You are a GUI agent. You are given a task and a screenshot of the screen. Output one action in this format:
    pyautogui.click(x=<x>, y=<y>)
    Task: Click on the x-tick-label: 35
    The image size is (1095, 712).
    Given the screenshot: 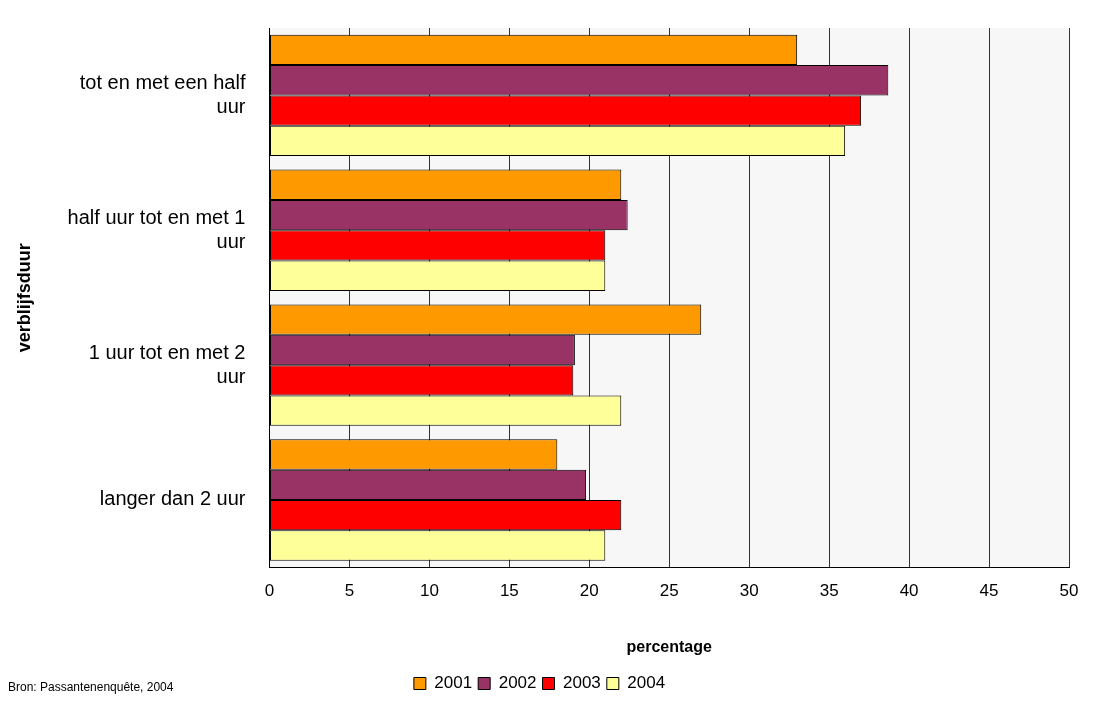 What is the action you would take?
    pyautogui.click(x=829, y=591)
    